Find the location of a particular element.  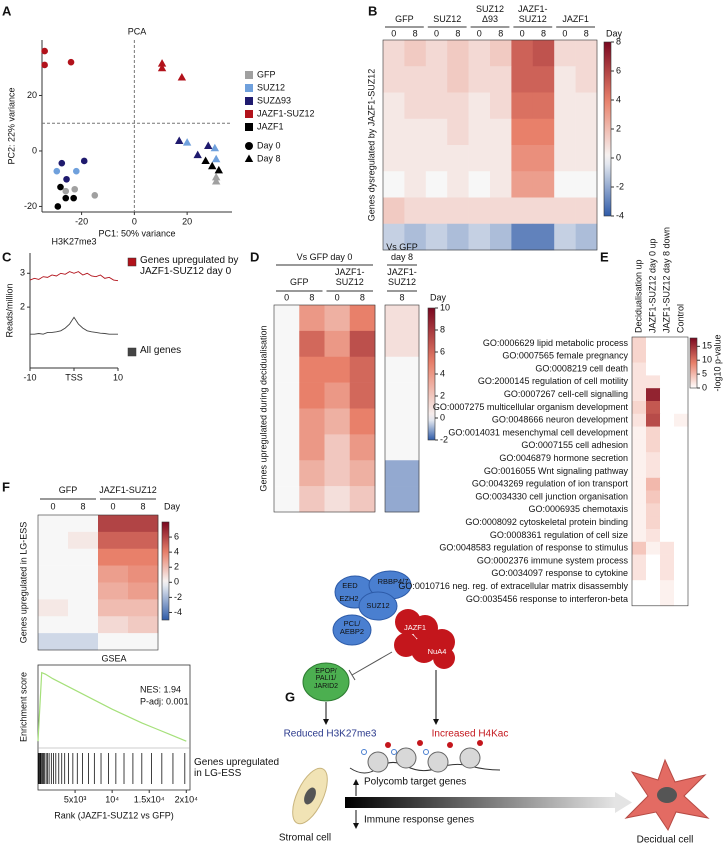

row-label: GO:0002376 immune system process is located at coordinates (553, 560).